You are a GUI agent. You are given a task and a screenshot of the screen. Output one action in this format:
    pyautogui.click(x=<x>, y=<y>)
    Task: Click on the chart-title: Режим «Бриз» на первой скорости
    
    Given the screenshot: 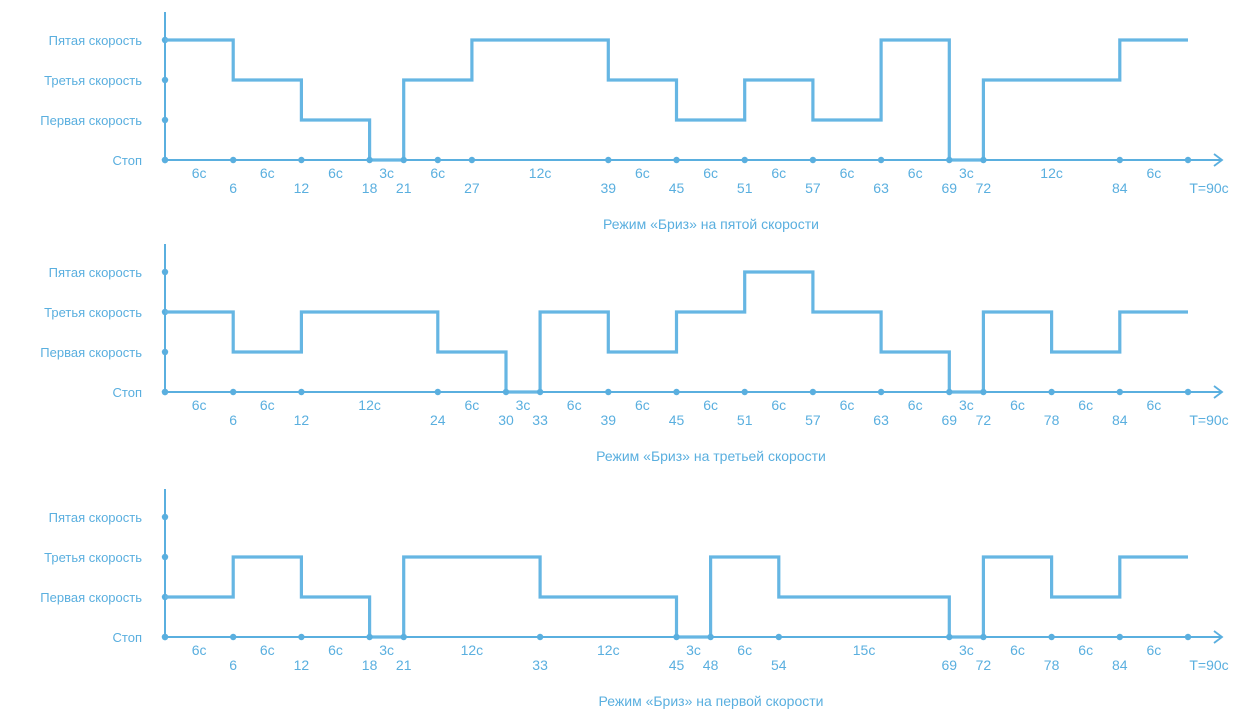 What is the action you would take?
    pyautogui.click(x=711, y=701)
    